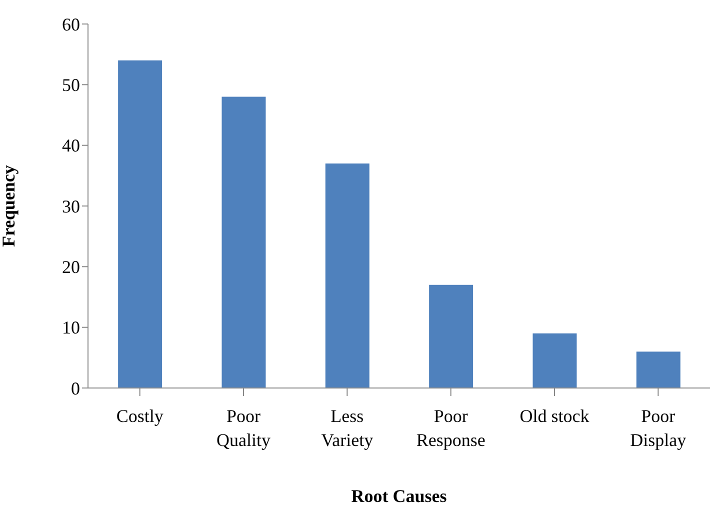  What do you see at coordinates (243, 428) in the screenshot?
I see `x-tick-label: Poor Quality` at bounding box center [243, 428].